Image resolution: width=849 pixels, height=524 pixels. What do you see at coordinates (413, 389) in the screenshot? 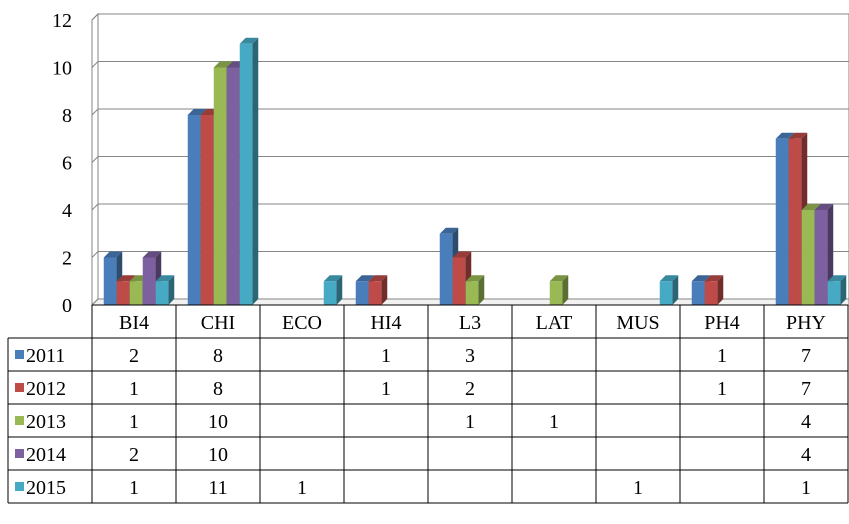
I see `table-row: 2012 1 8 1 2 1 7` at bounding box center [413, 389].